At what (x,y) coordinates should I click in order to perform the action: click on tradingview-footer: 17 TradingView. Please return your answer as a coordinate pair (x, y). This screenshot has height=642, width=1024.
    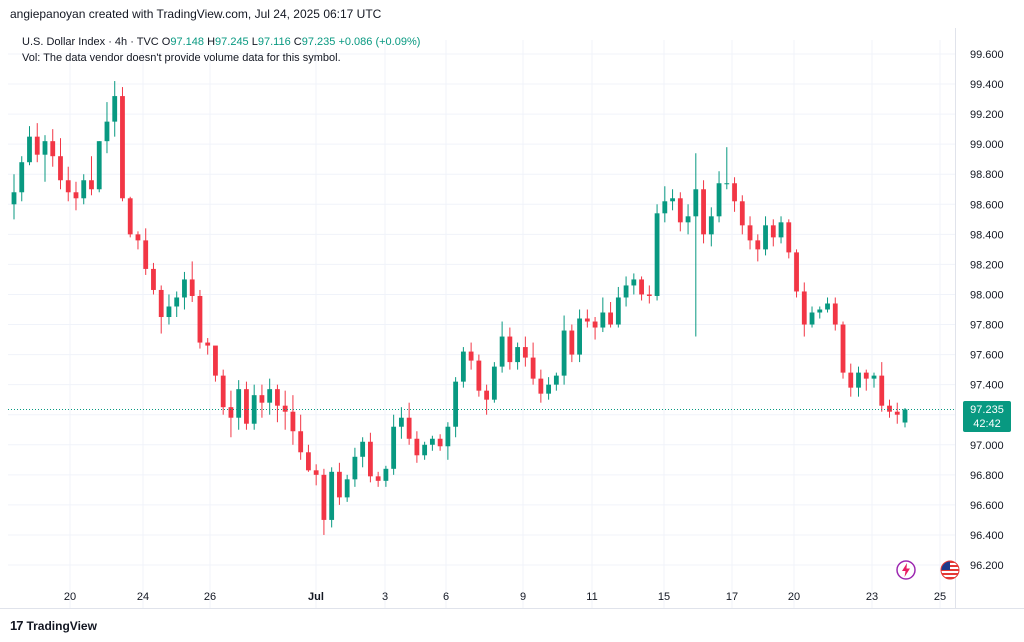
    Looking at the image, I should click on (53, 625).